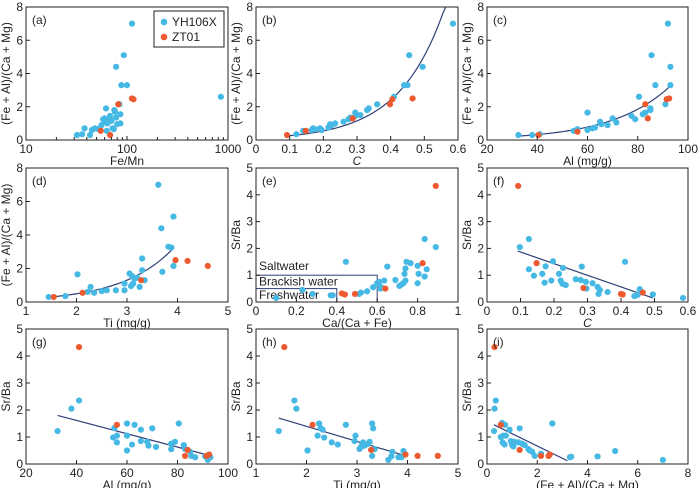 The width and height of the screenshot is (700, 488). I want to click on x-tick-label: 40, so click(77, 473).